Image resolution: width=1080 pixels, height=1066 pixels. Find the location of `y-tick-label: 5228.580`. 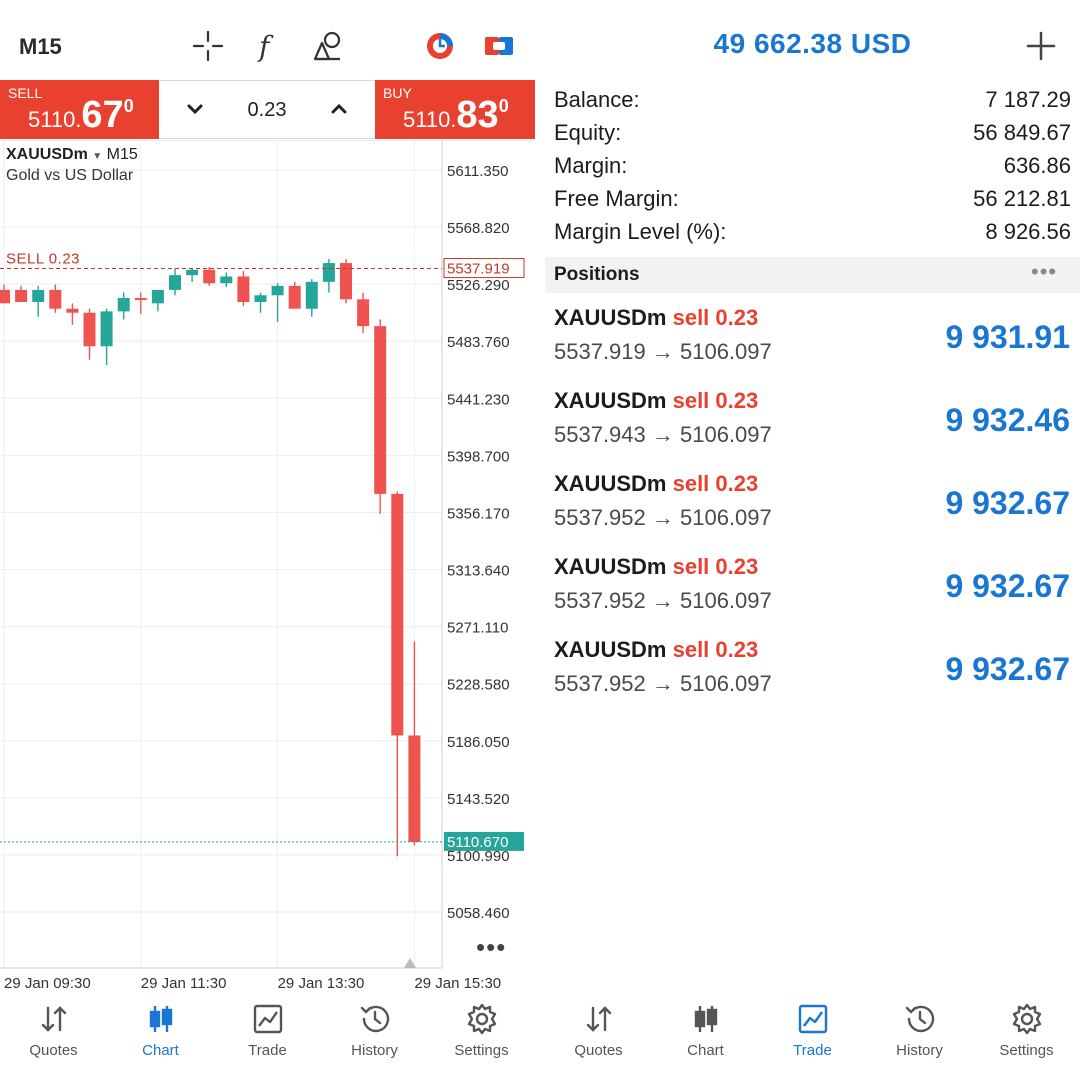

y-tick-label: 5228.580 is located at coordinates (478, 685).